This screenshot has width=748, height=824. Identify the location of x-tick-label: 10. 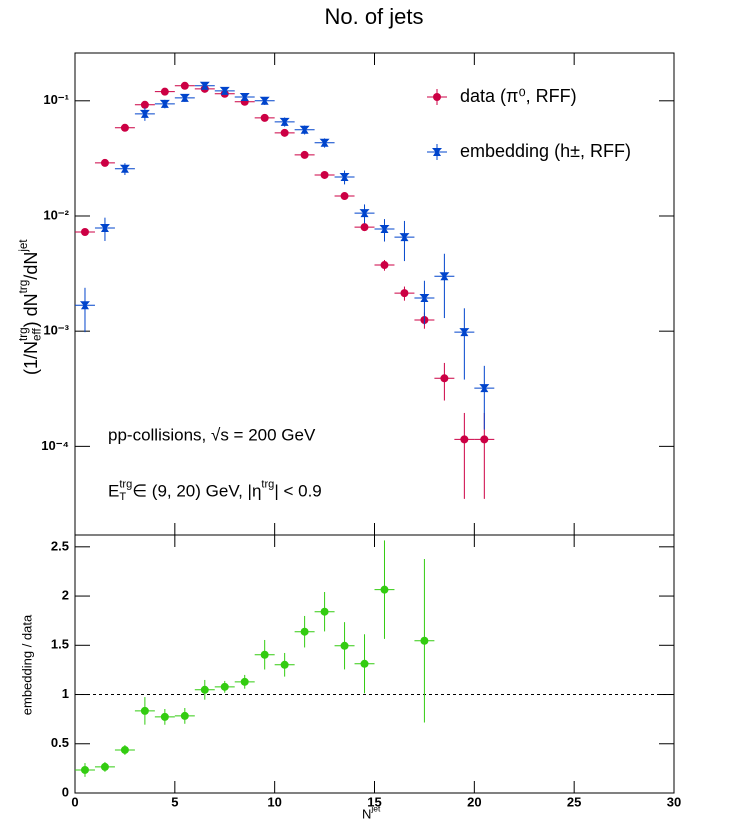
(274, 801).